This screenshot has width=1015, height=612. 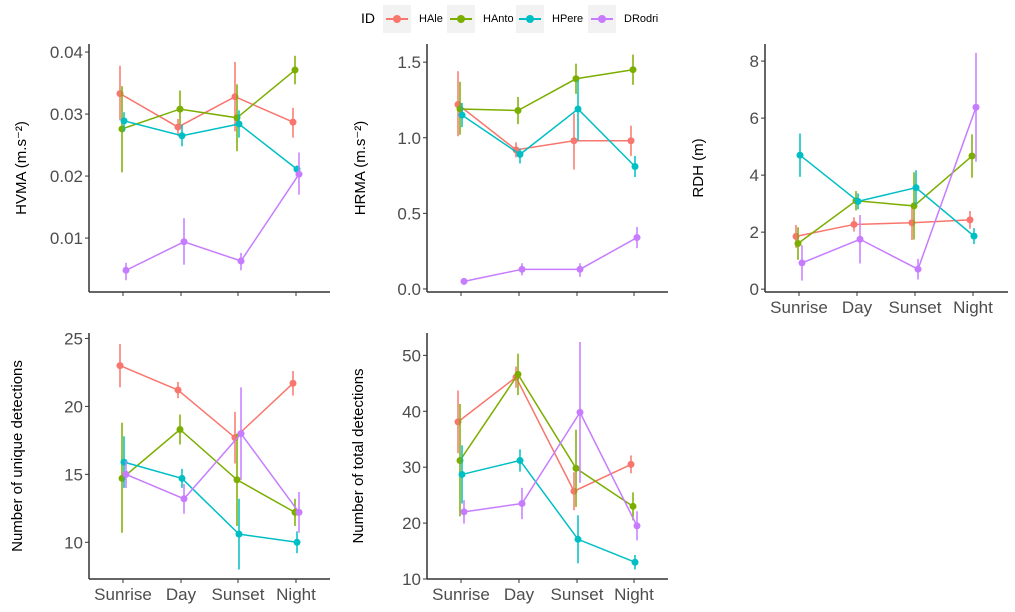 What do you see at coordinates (409, 289) in the screenshot?
I see `y-tick-label: 0.0` at bounding box center [409, 289].